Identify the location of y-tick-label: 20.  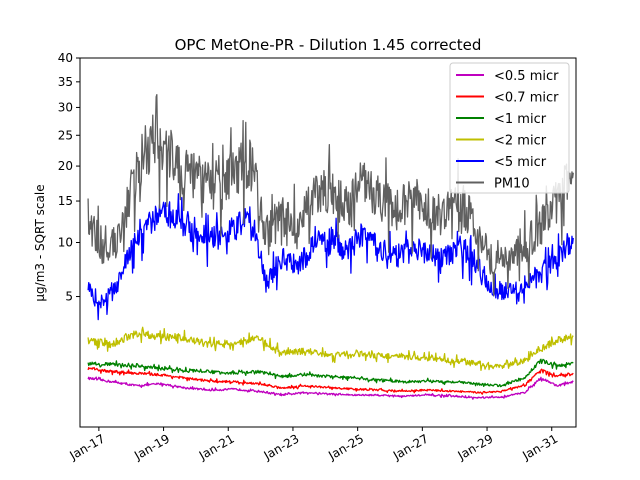
(65, 166).